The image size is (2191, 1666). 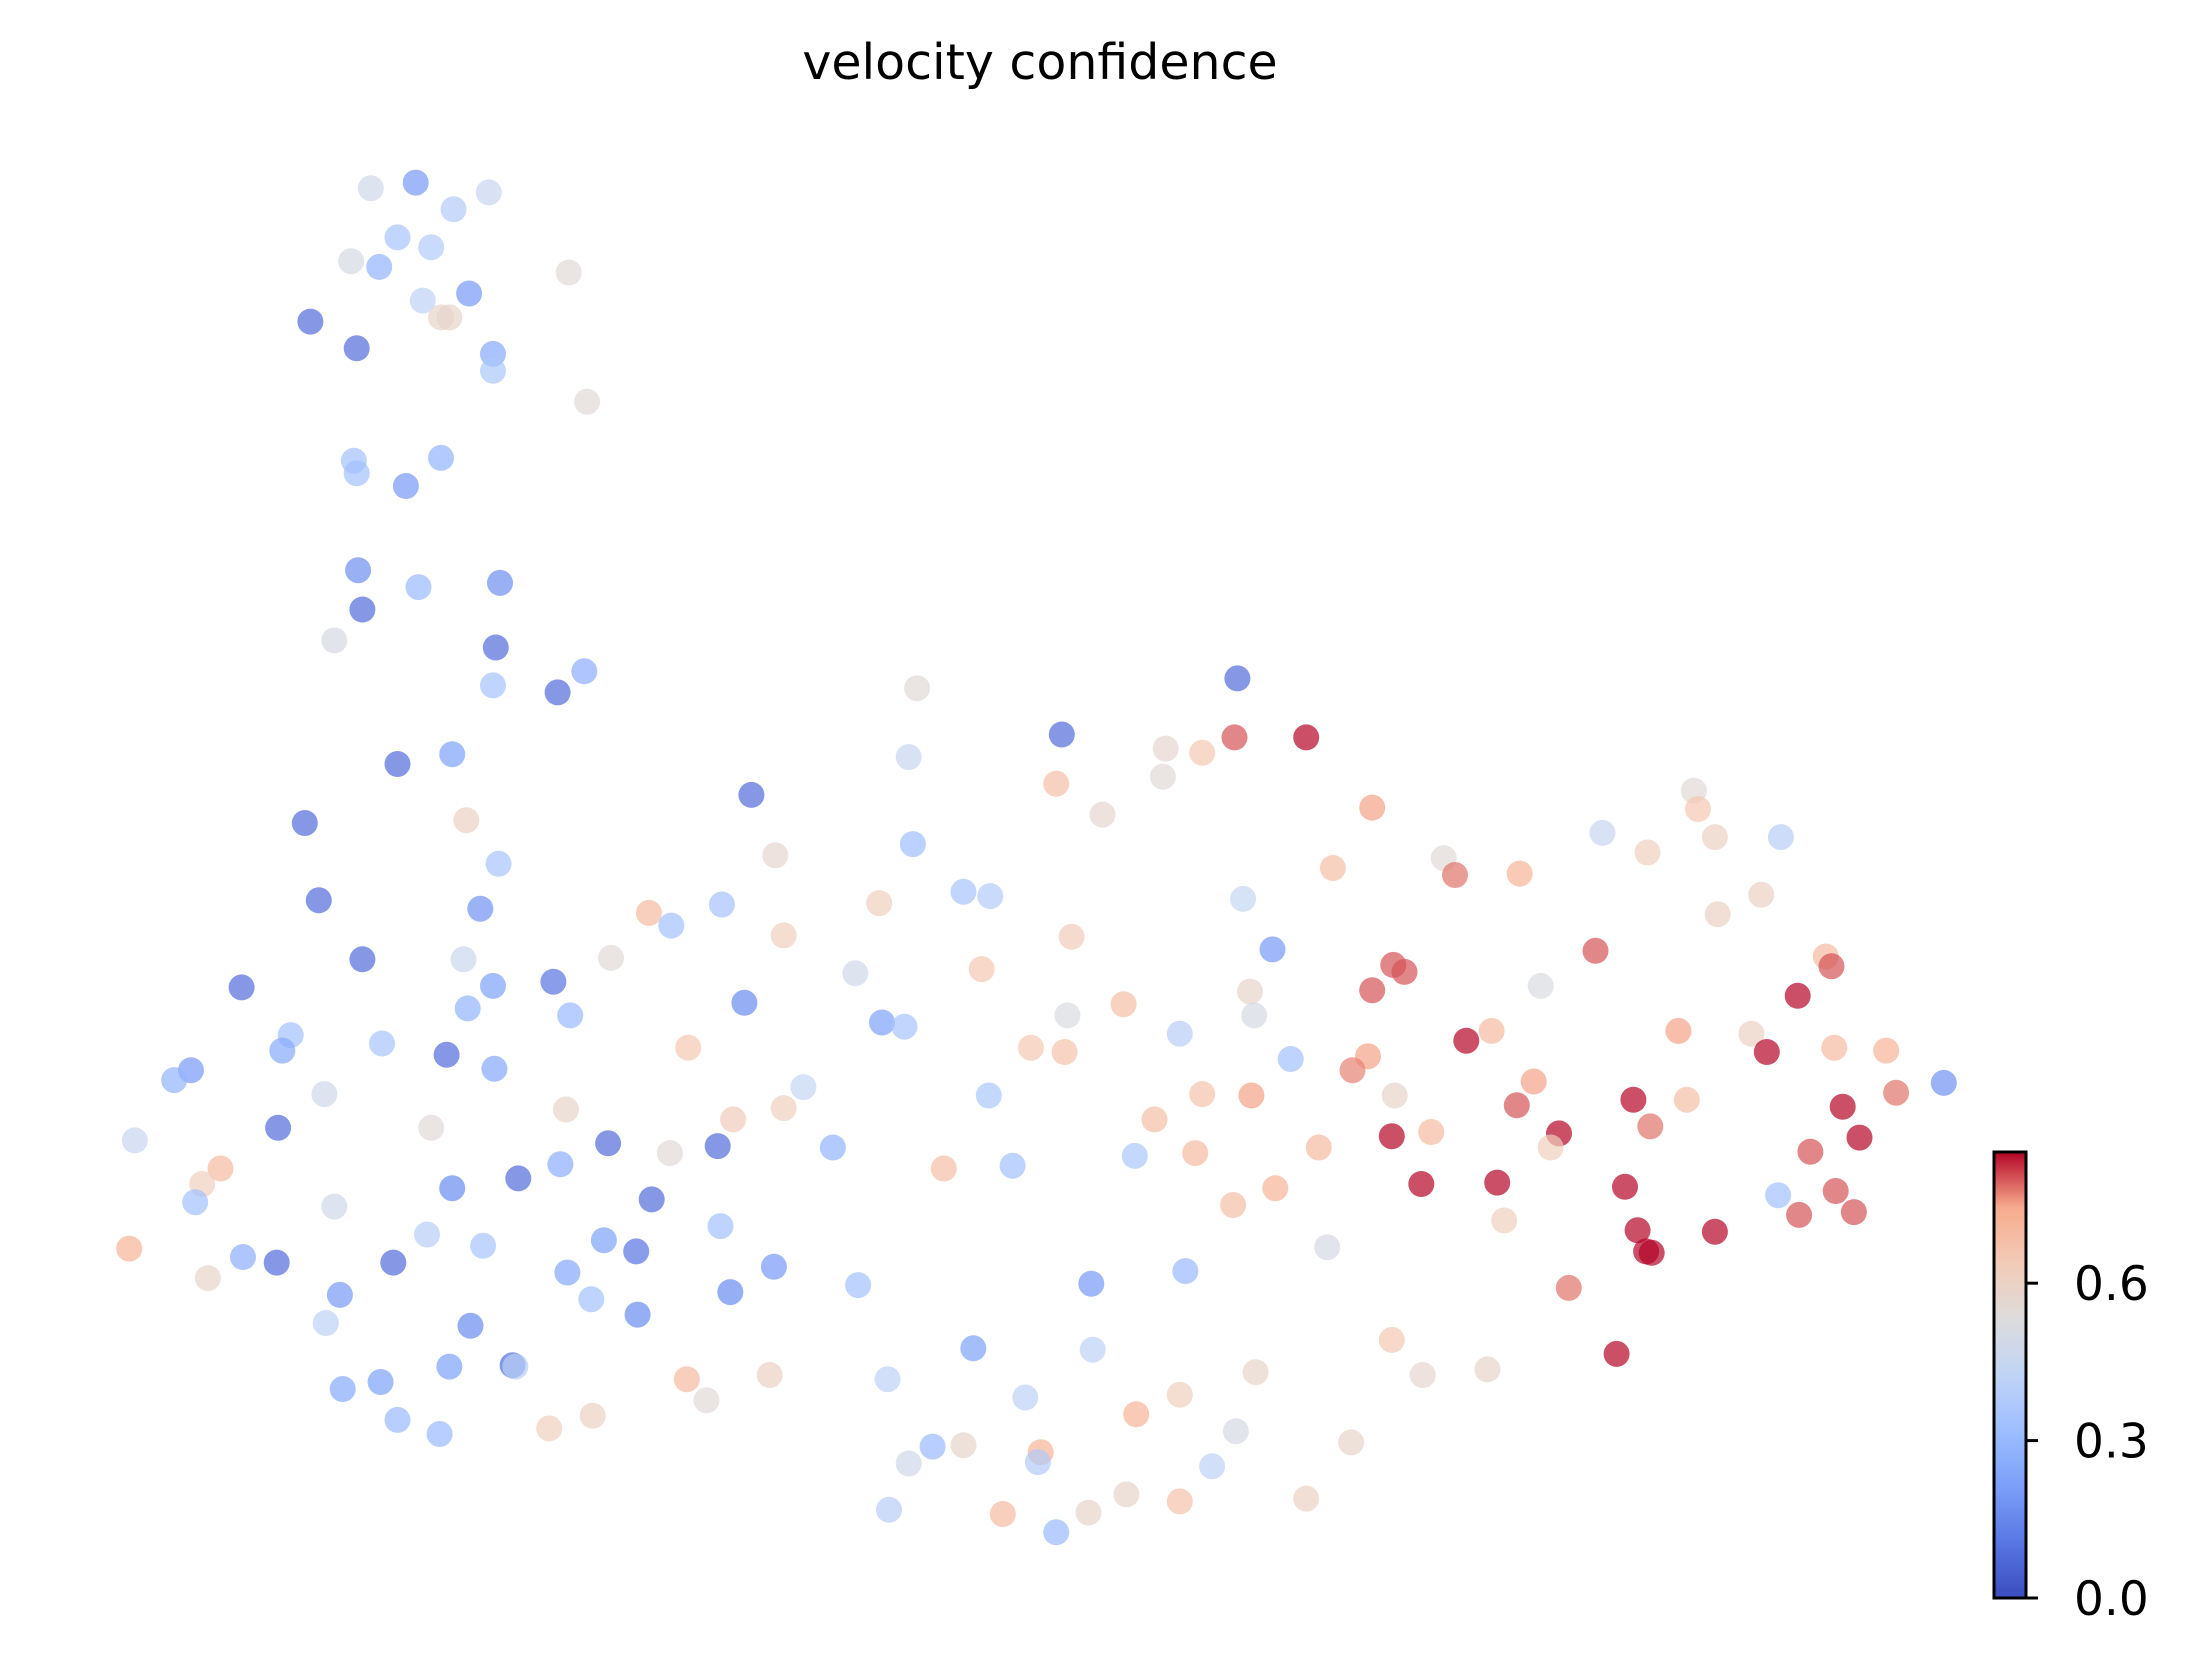 I want to click on colorbar: 0.0 0.3 0.6, so click(x=2070, y=1388).